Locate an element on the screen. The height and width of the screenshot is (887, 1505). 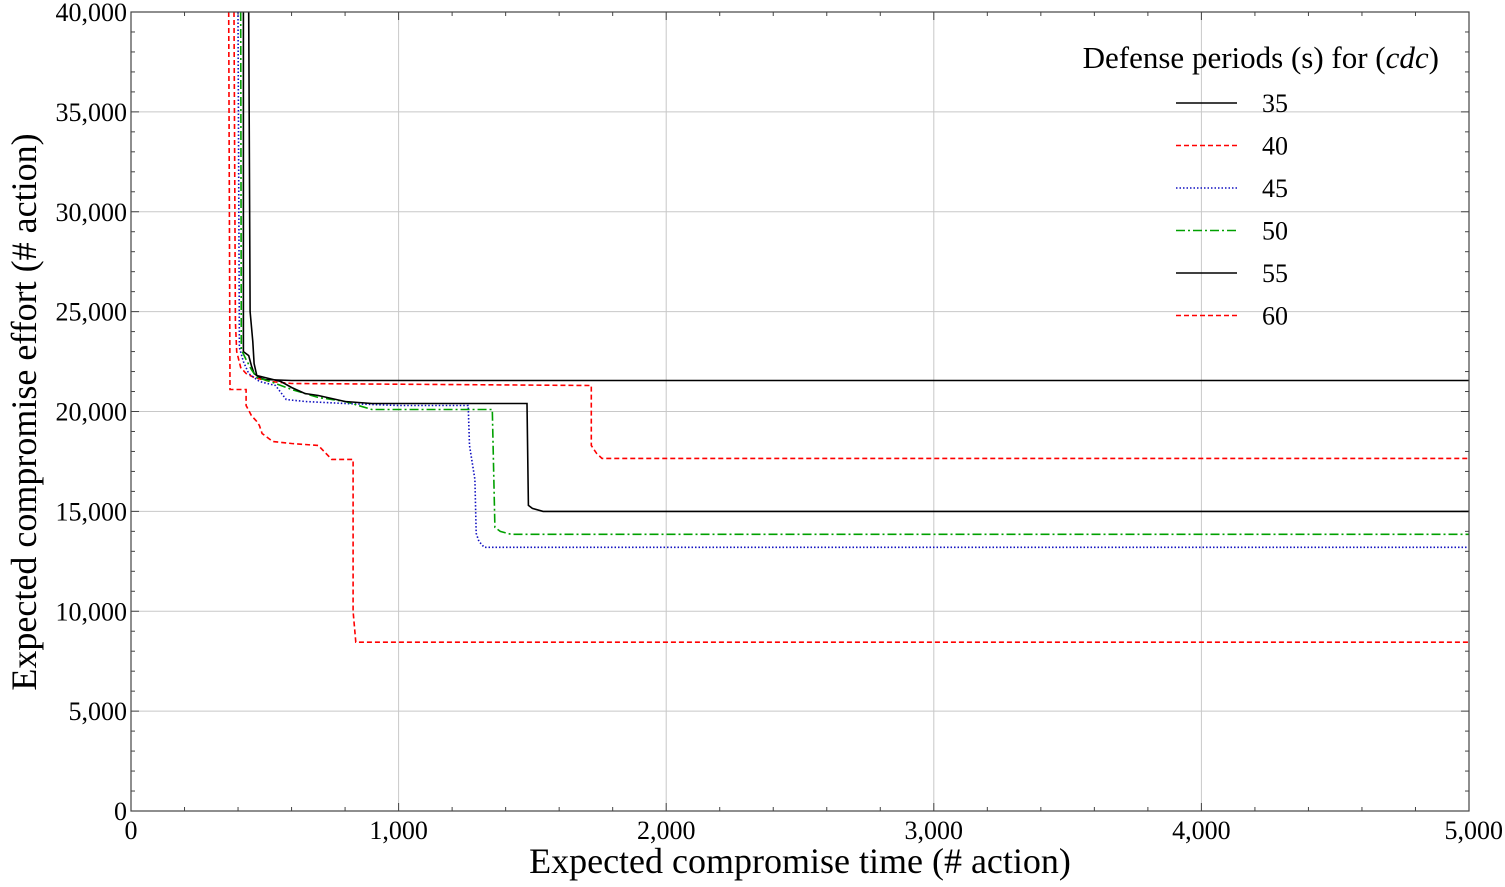
y-tick-label-0: 0 is located at coordinates (120, 811).